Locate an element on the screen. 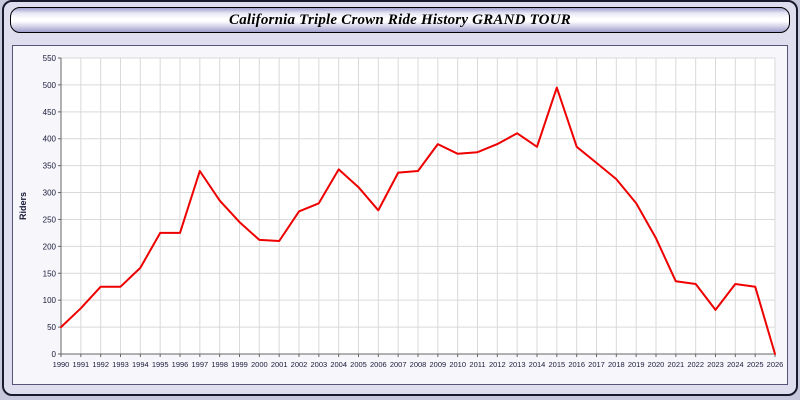 Image resolution: width=800 pixels, height=400 pixels. x-tick-label: 2005 is located at coordinates (358, 364).